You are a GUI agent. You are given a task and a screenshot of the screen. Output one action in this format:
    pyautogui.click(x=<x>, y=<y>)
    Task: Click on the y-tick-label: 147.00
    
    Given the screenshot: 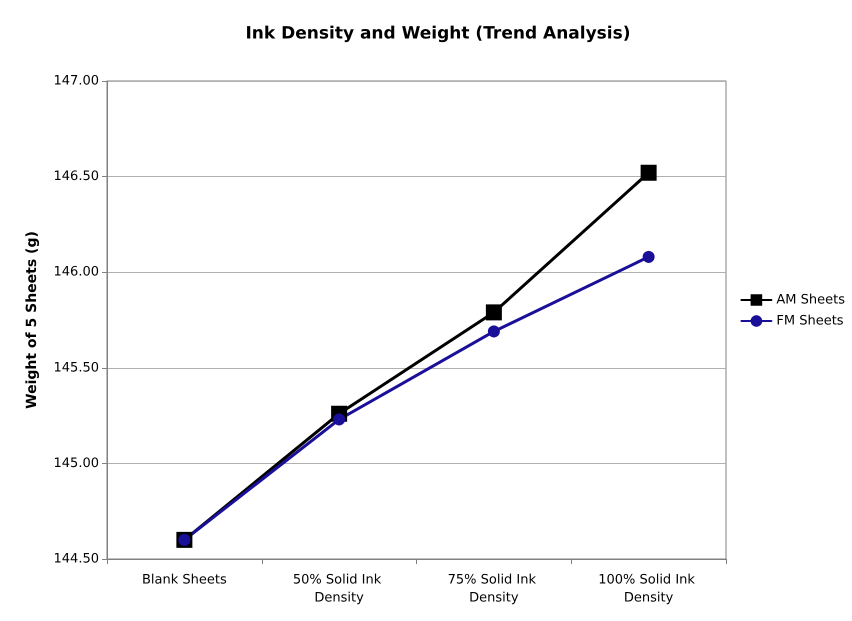 What is the action you would take?
    pyautogui.click(x=76, y=81)
    